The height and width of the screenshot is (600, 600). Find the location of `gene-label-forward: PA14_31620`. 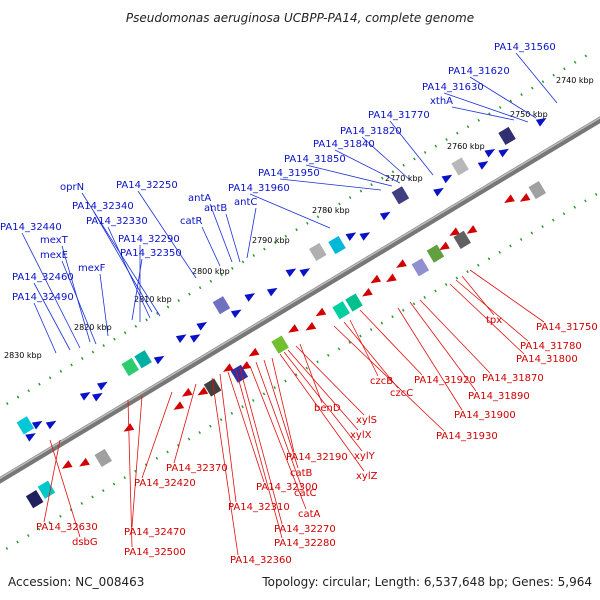

gene-label-forward: PA14_31620 is located at coordinates (479, 71).